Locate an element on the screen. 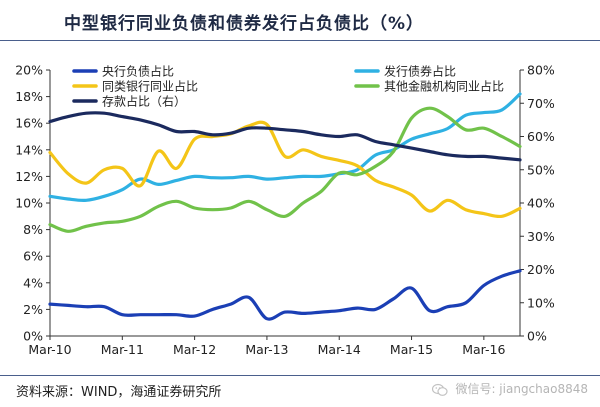 The height and width of the screenshot is (407, 600). legend-entry-5: 存款占比（右） is located at coordinates (129, 101).